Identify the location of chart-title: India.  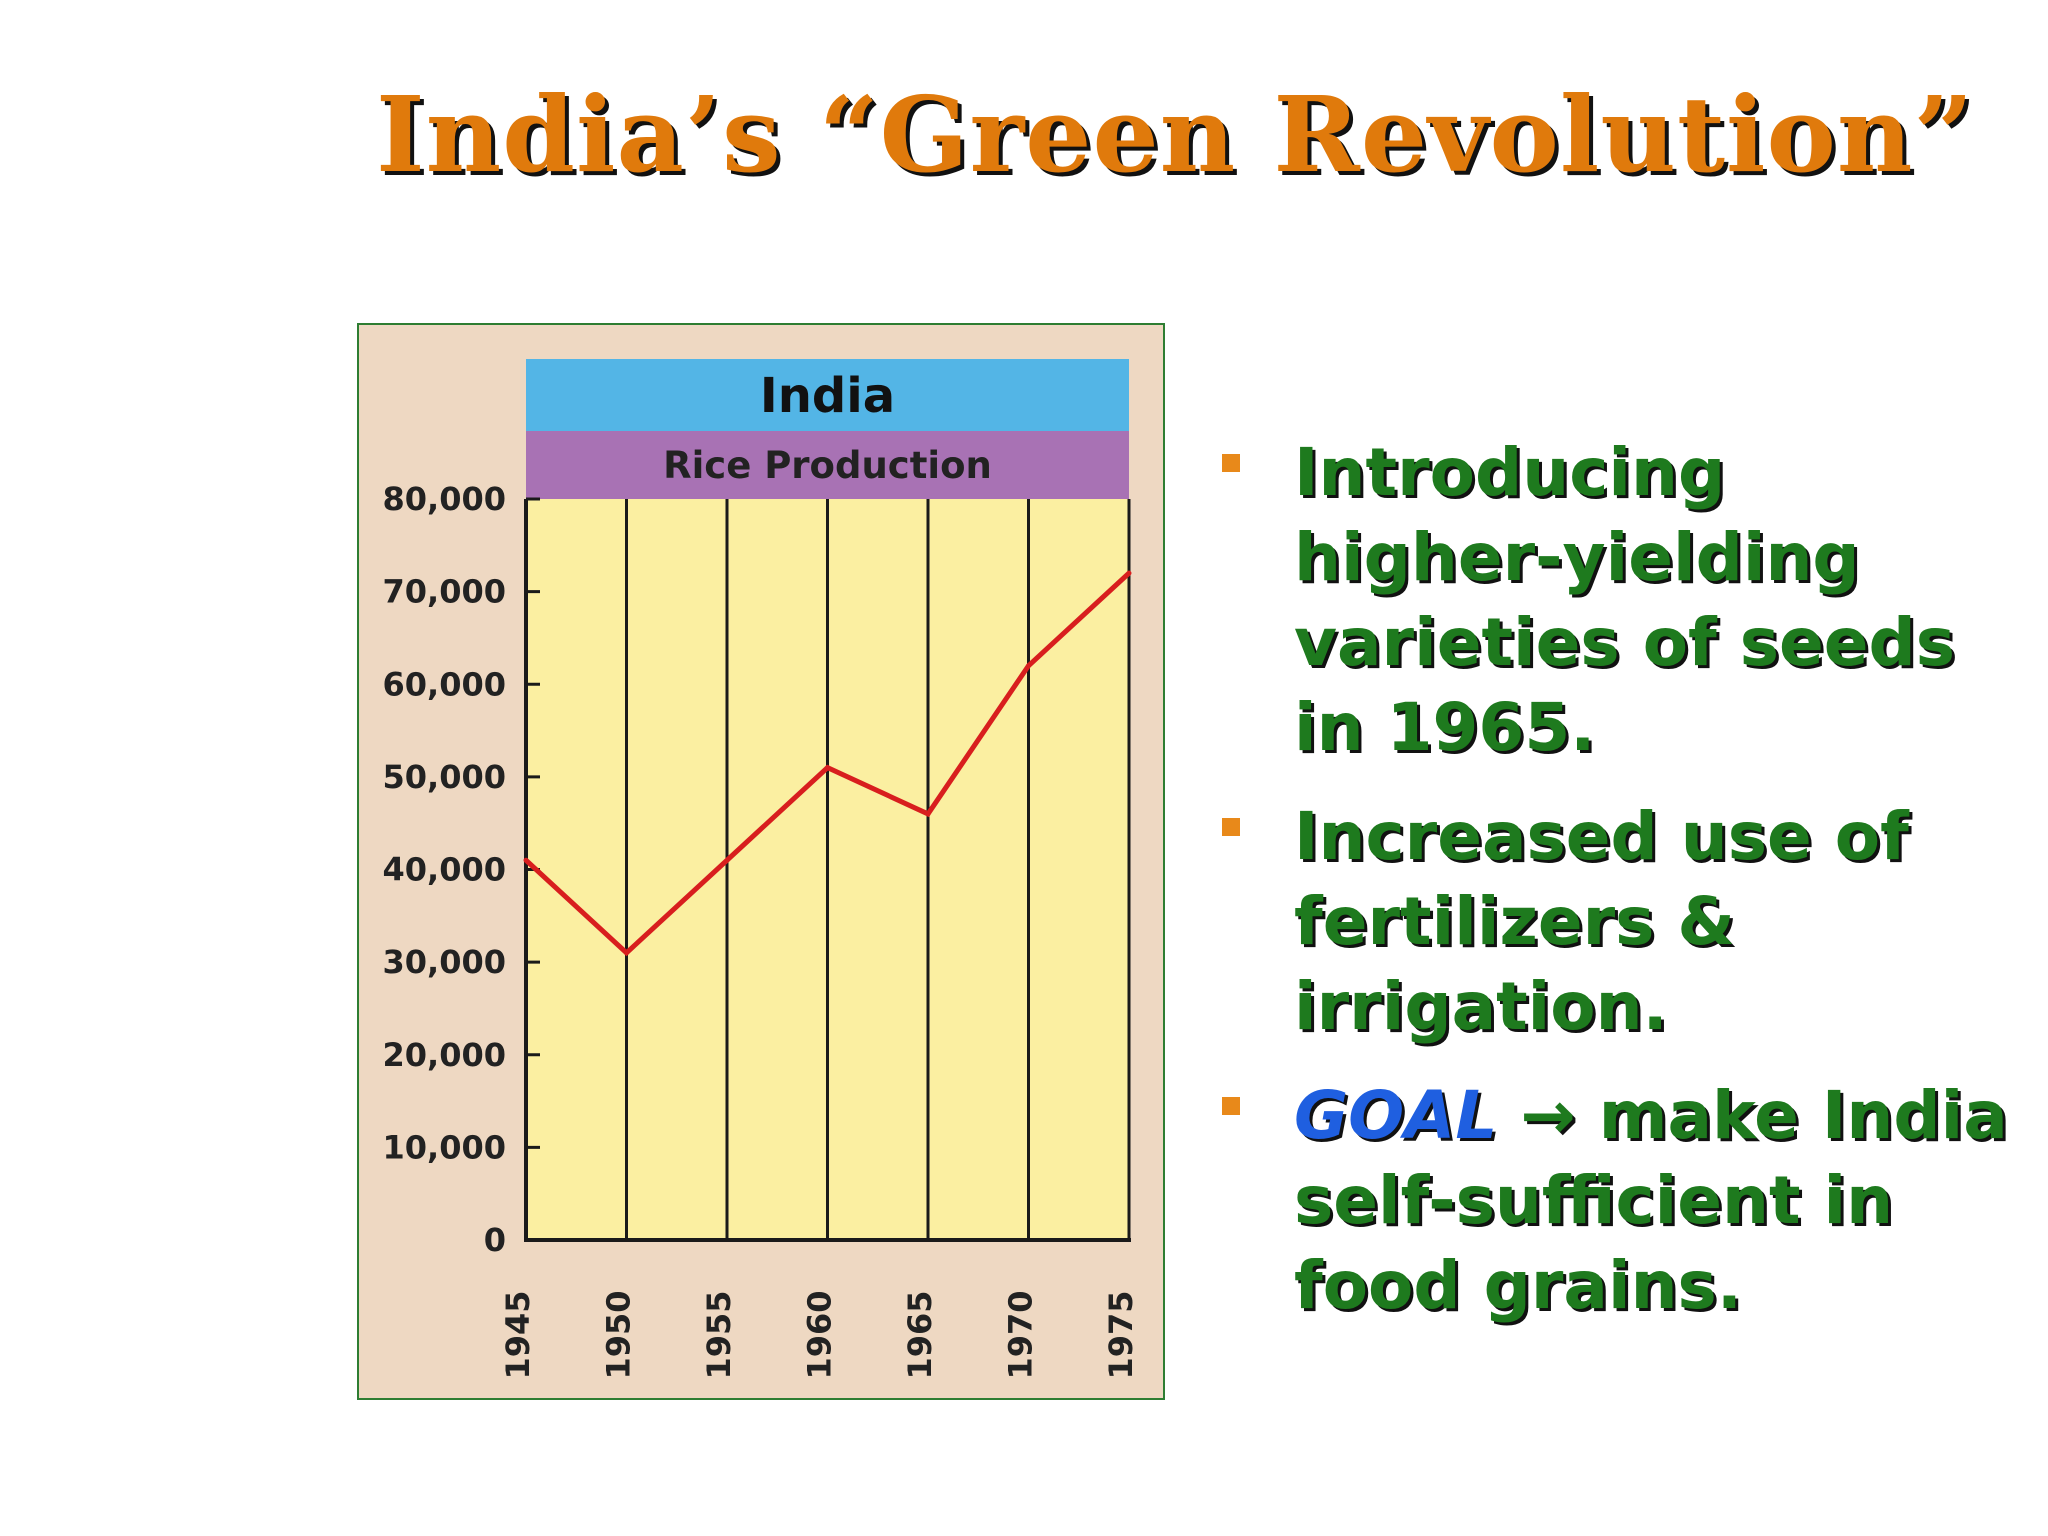
(827, 396).